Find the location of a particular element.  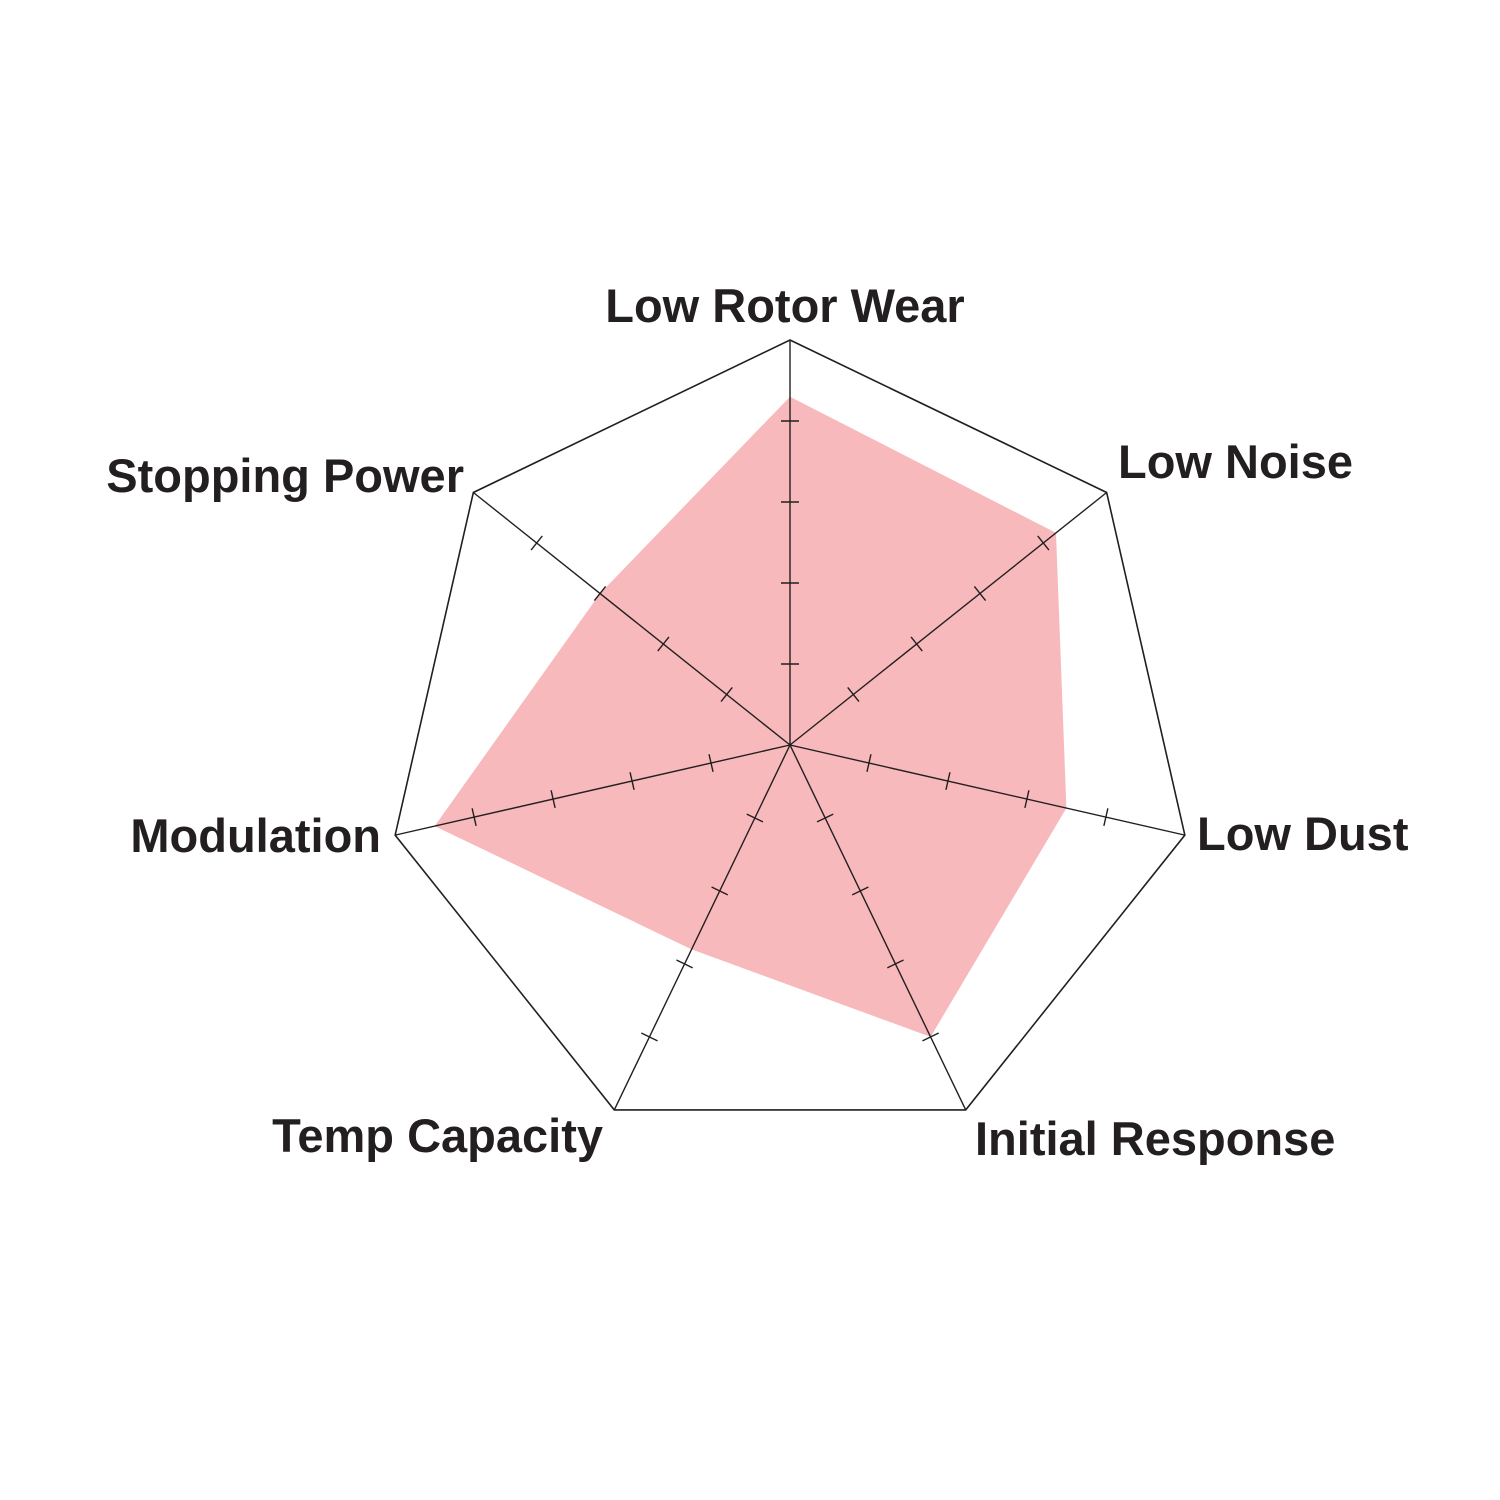

axis-label-low-rotor-wear: Low Rotor Wear is located at coordinates (784, 305).